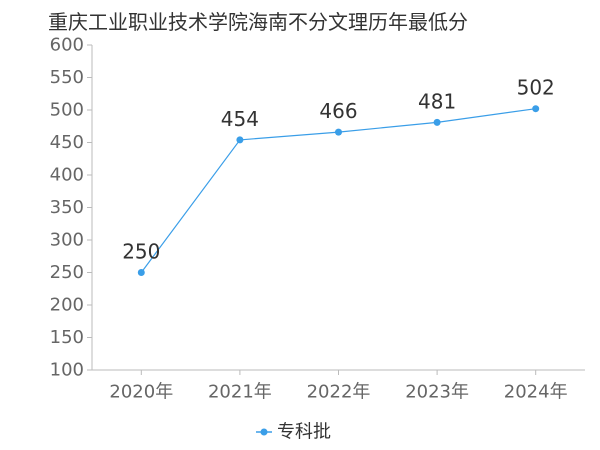 The width and height of the screenshot is (600, 450). What do you see at coordinates (67, 175) in the screenshot?
I see `y-tick-label: 400` at bounding box center [67, 175].